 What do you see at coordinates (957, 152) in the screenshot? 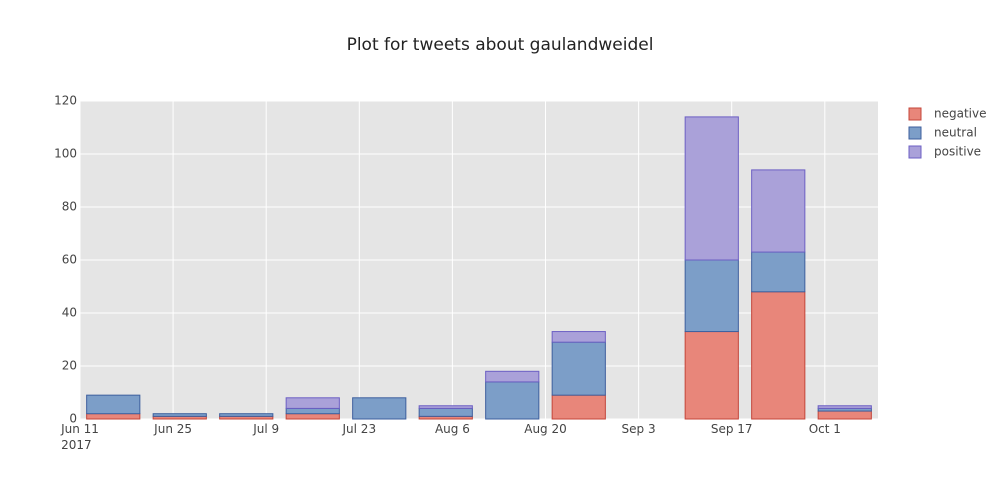
I see `legend-label: positive` at bounding box center [957, 152].